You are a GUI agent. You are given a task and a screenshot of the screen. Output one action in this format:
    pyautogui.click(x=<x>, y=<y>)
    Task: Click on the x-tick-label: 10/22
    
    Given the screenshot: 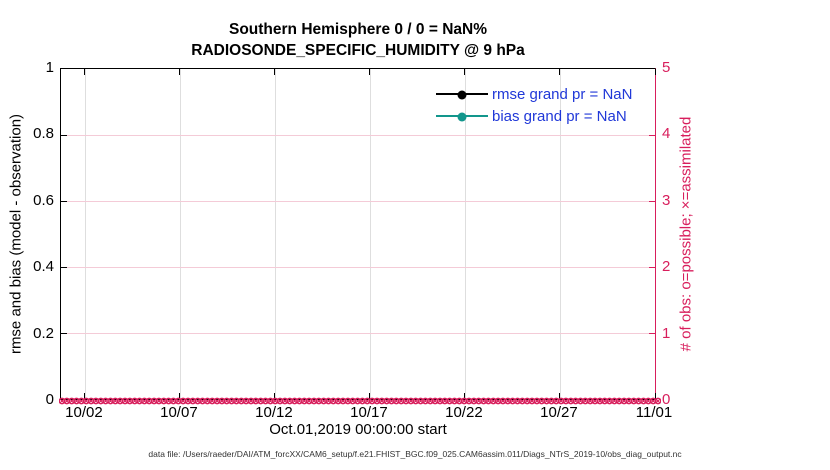 What is the action you would take?
    pyautogui.click(x=464, y=412)
    